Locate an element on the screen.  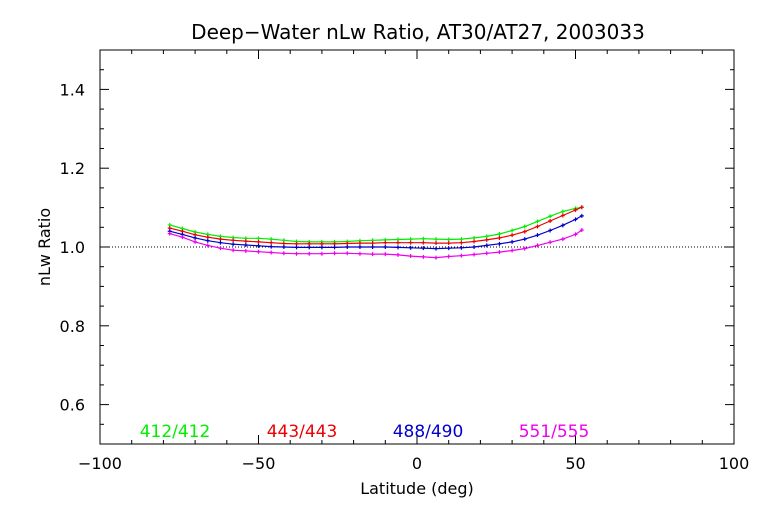
legend-label: 488/490 is located at coordinates (428, 432).